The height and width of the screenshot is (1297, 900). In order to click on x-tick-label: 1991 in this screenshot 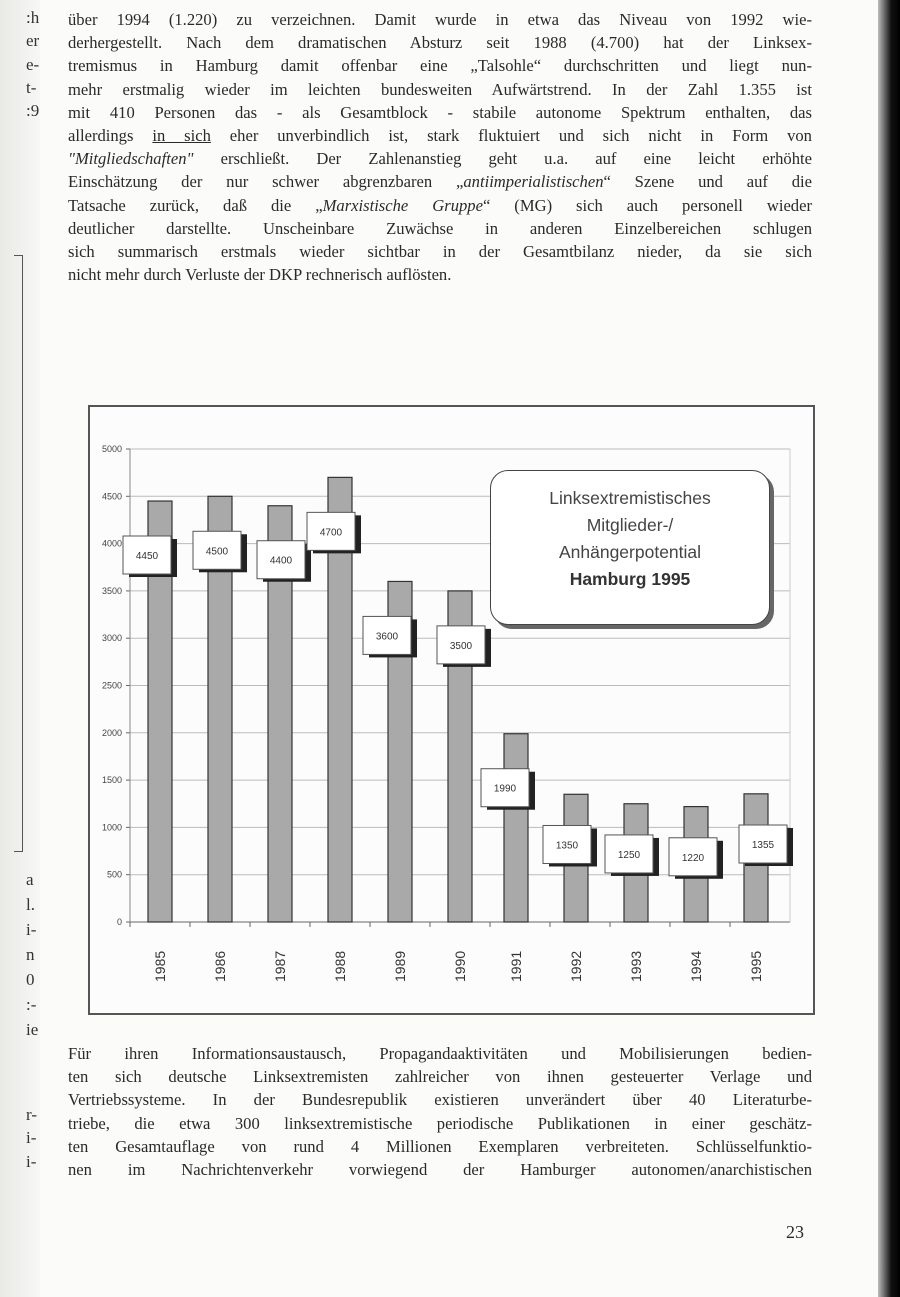, I will do `click(516, 966)`.